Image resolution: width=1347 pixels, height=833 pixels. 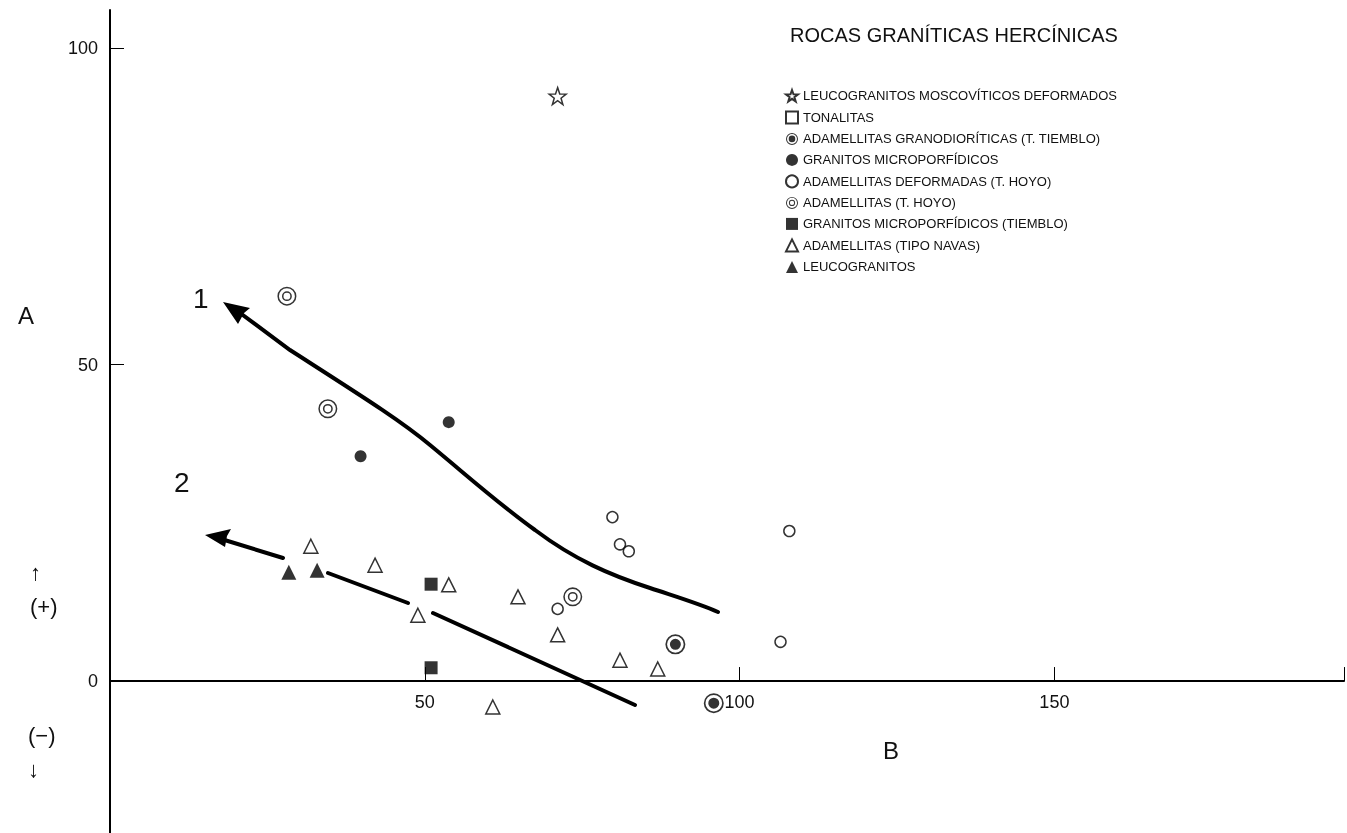 I want to click on legend-label: GRANITOS MICROPORFÍDICOS, so click(x=901, y=160).